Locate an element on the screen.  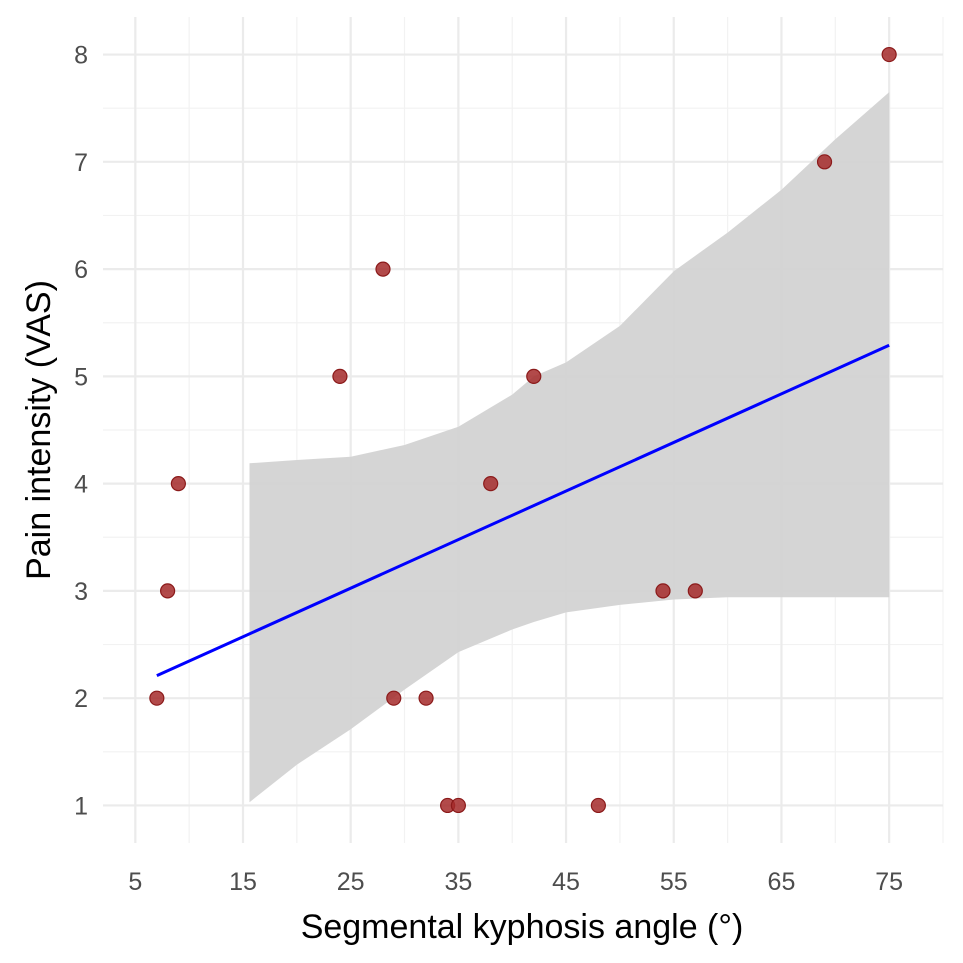
y-axis-title: Pain intensity (VAS) is located at coordinates (39, 430).